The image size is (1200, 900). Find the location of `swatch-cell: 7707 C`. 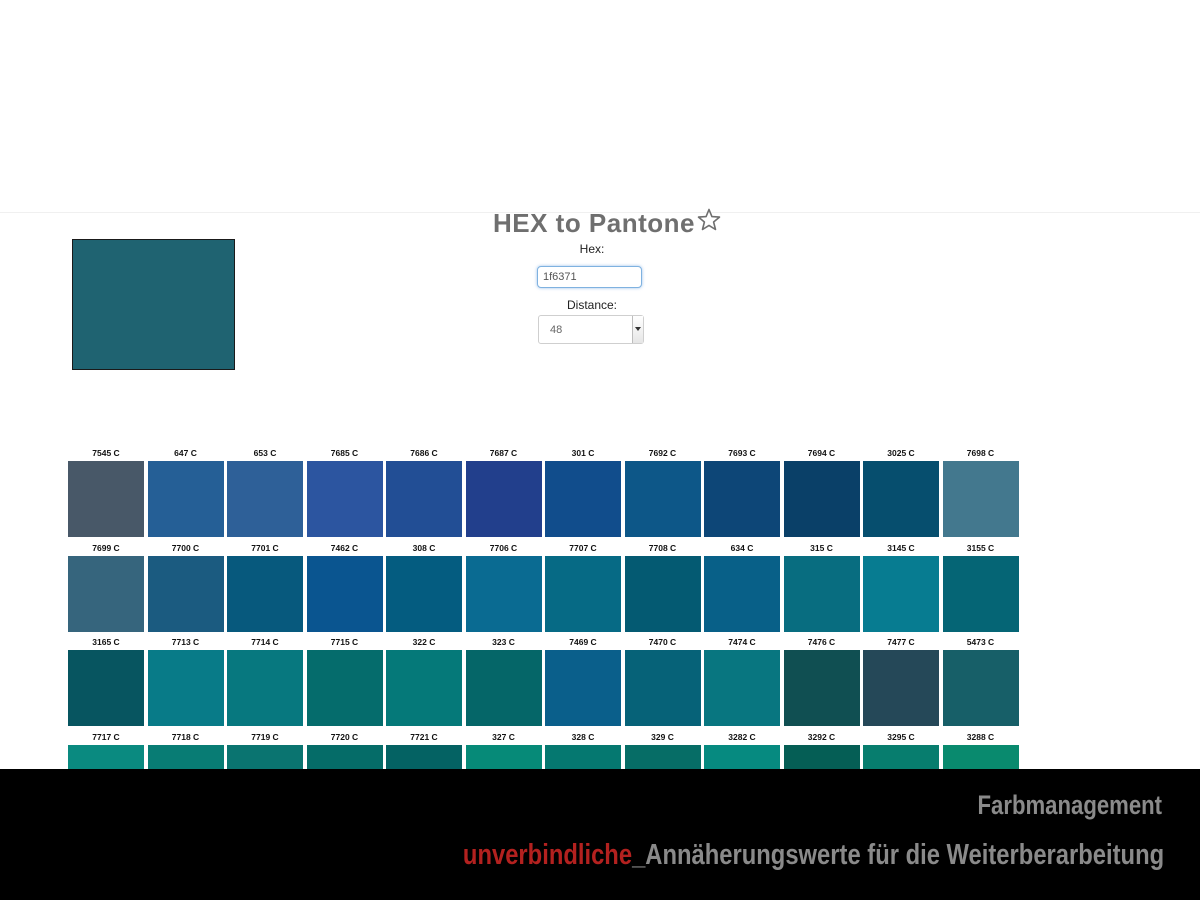

swatch-cell: 7707 C is located at coordinates (585, 589).